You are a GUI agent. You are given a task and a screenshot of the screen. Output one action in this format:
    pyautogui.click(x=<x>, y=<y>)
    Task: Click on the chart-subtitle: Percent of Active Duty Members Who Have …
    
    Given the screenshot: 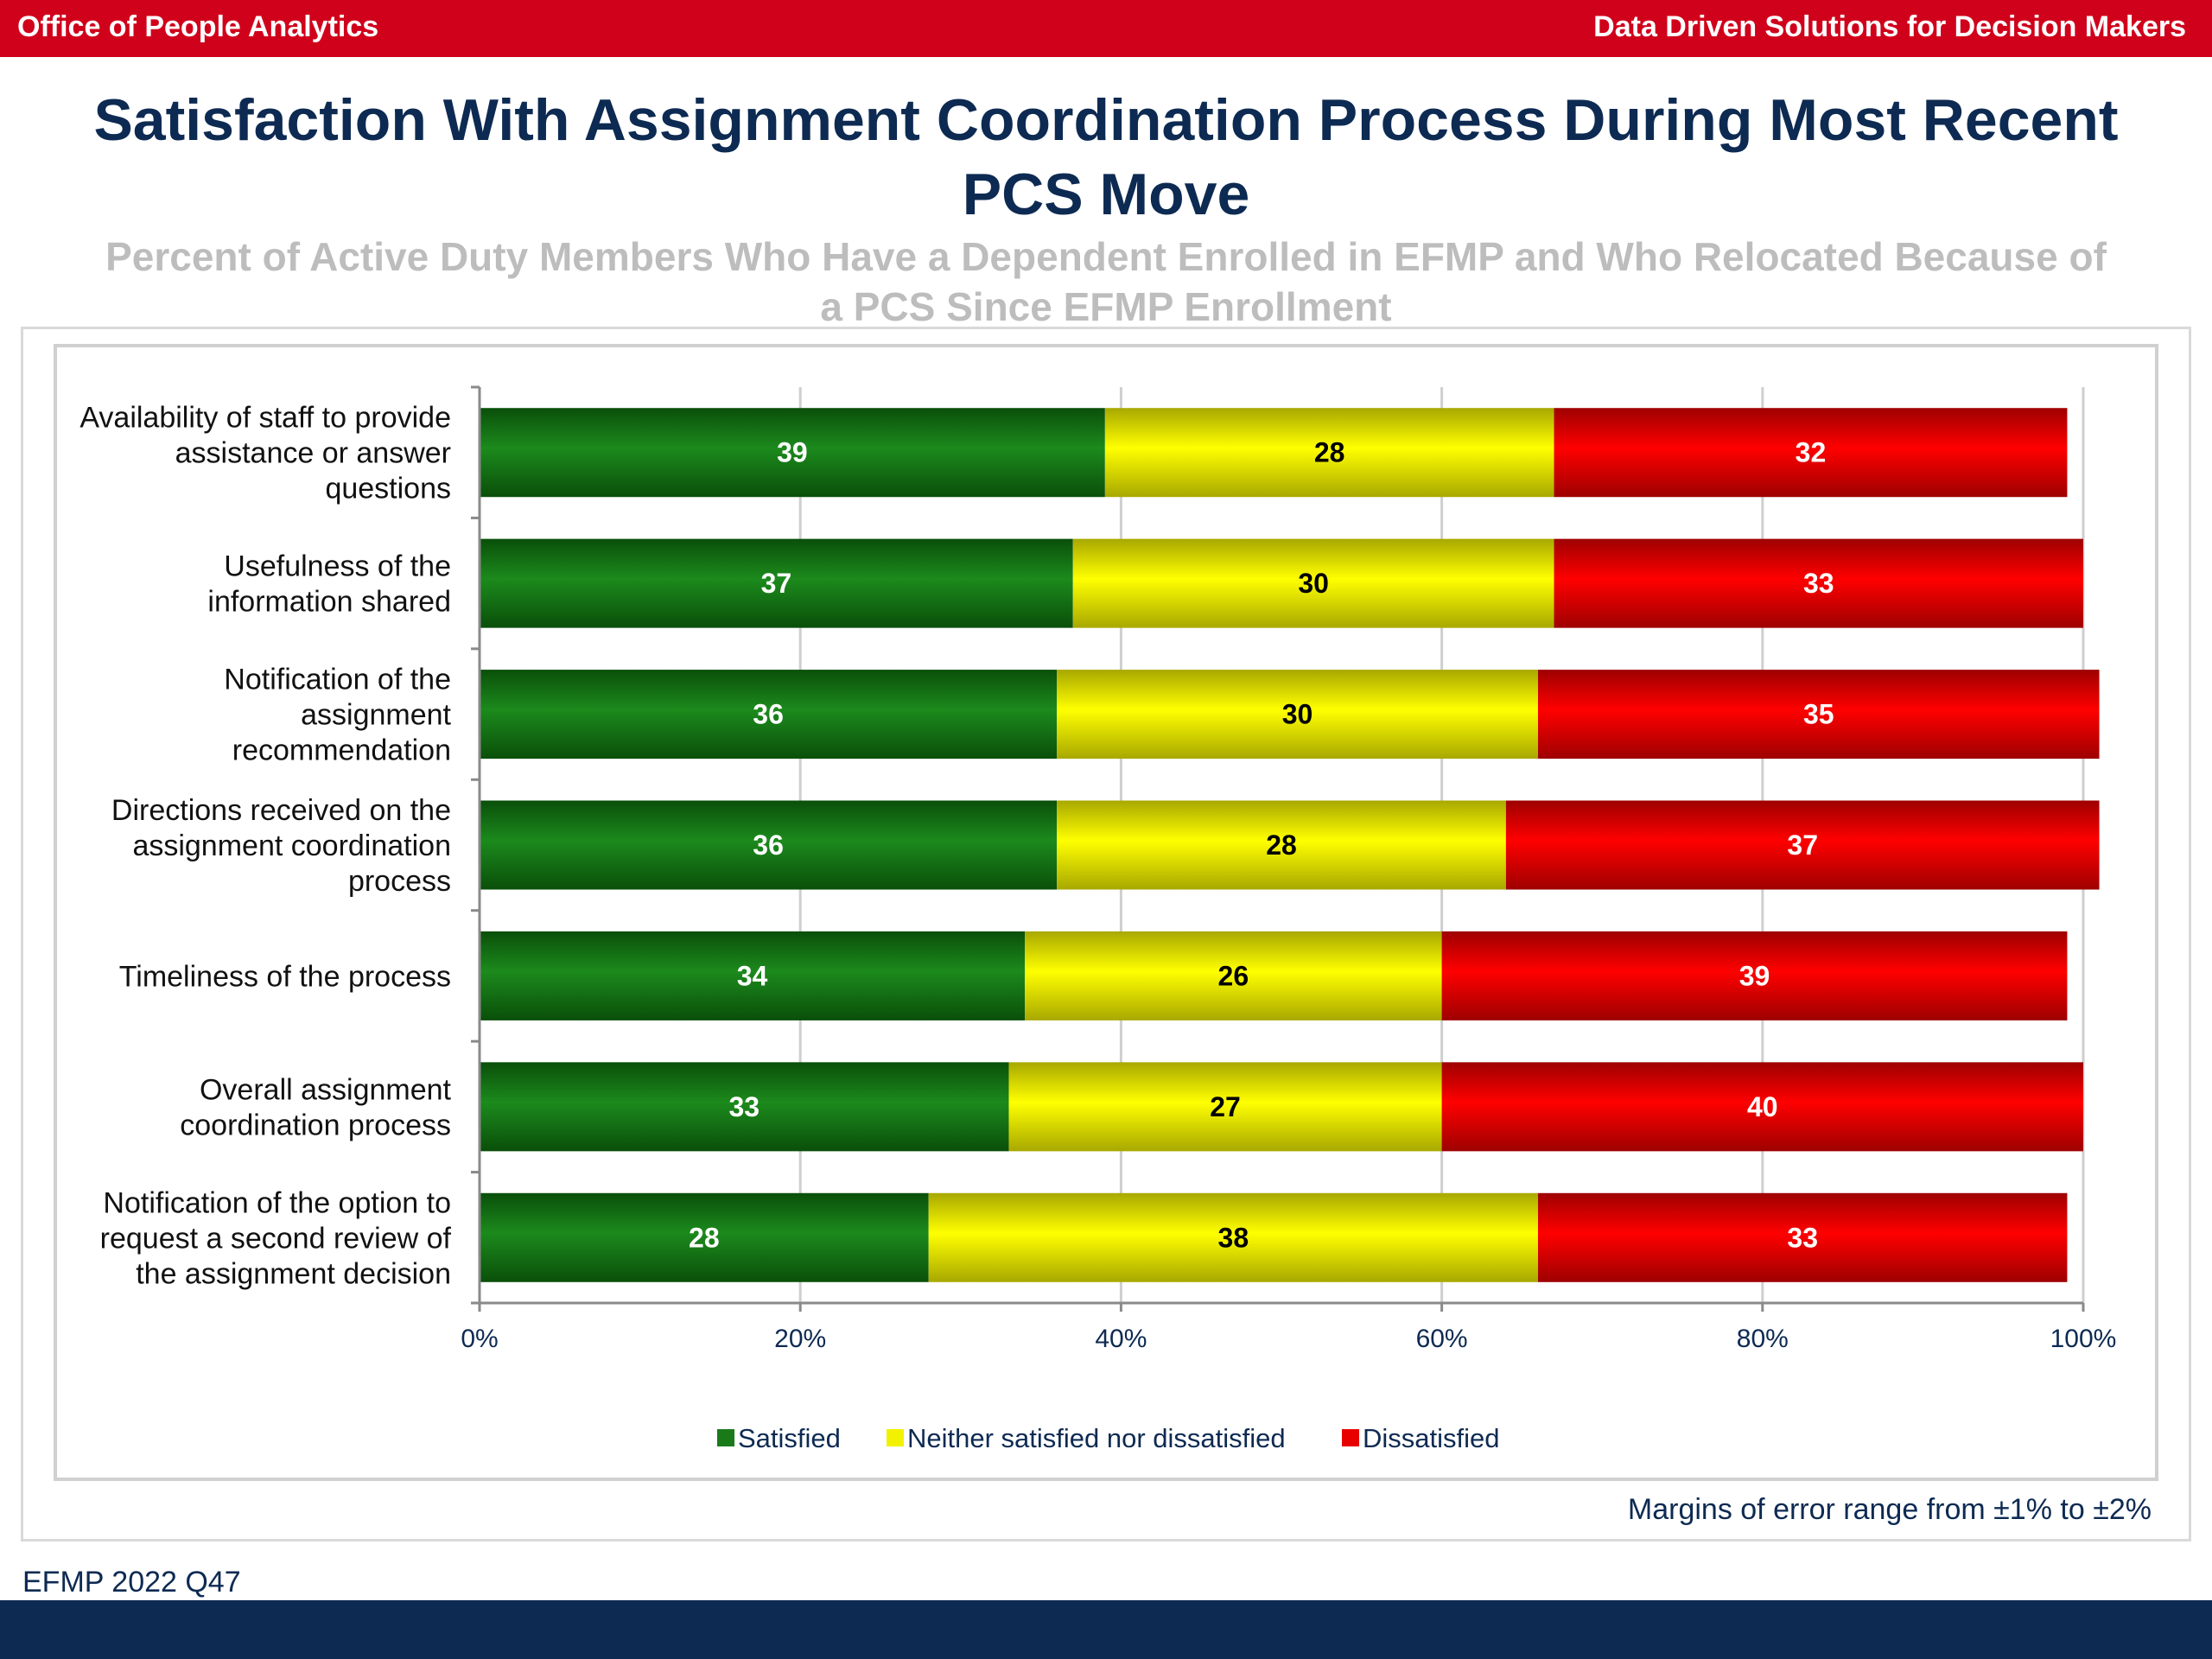 What is the action you would take?
    pyautogui.click(x=1106, y=282)
    